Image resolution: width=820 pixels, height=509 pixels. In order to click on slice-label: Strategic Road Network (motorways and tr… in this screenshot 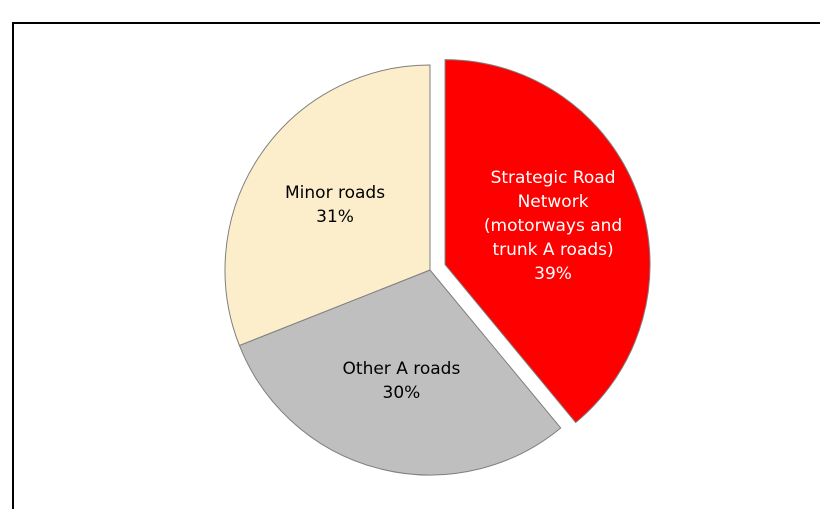, I will do `click(553, 226)`.